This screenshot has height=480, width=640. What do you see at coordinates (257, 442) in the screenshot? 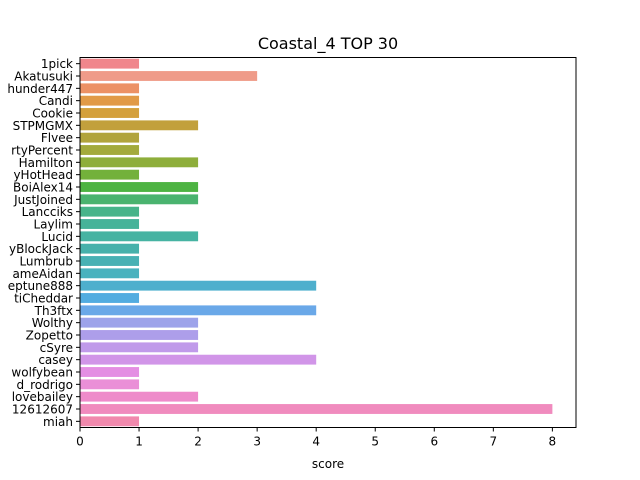
I see `x-tick-label: 3` at bounding box center [257, 442].